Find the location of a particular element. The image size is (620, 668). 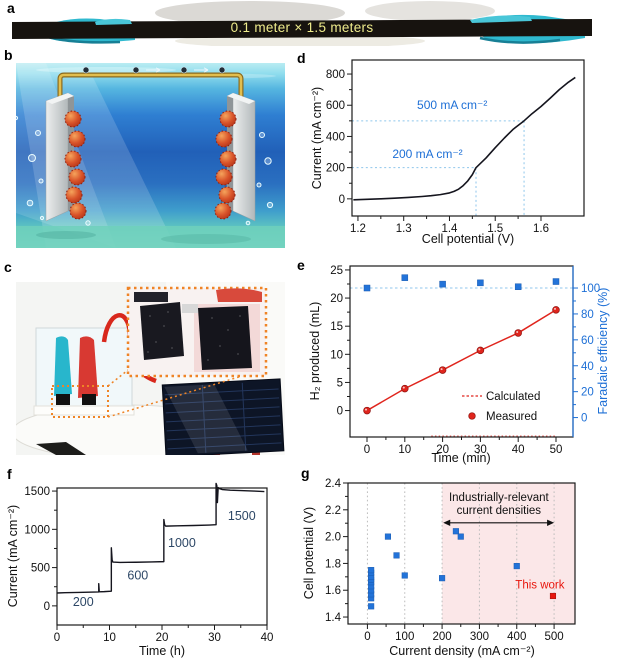

x-tick-label: 100 is located at coordinates (404, 637).